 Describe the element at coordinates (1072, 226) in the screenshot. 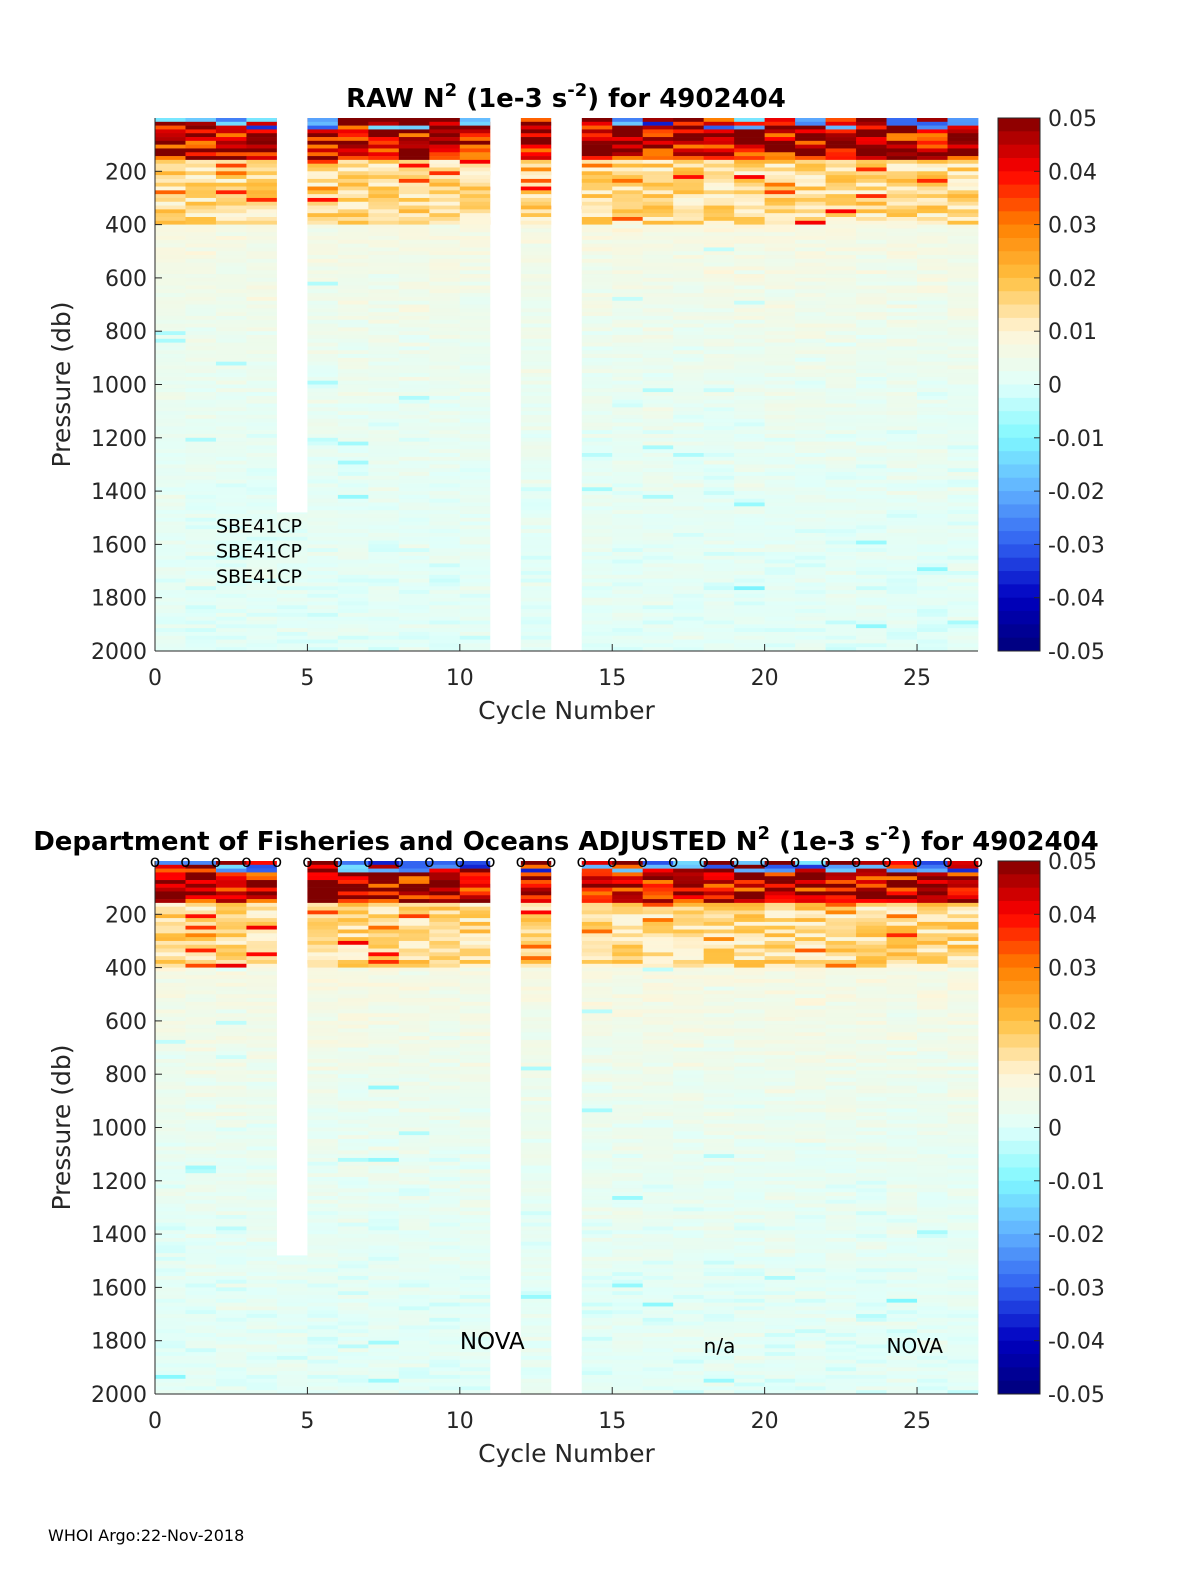

I see `colorbar-tick-label: 0.03` at that location.